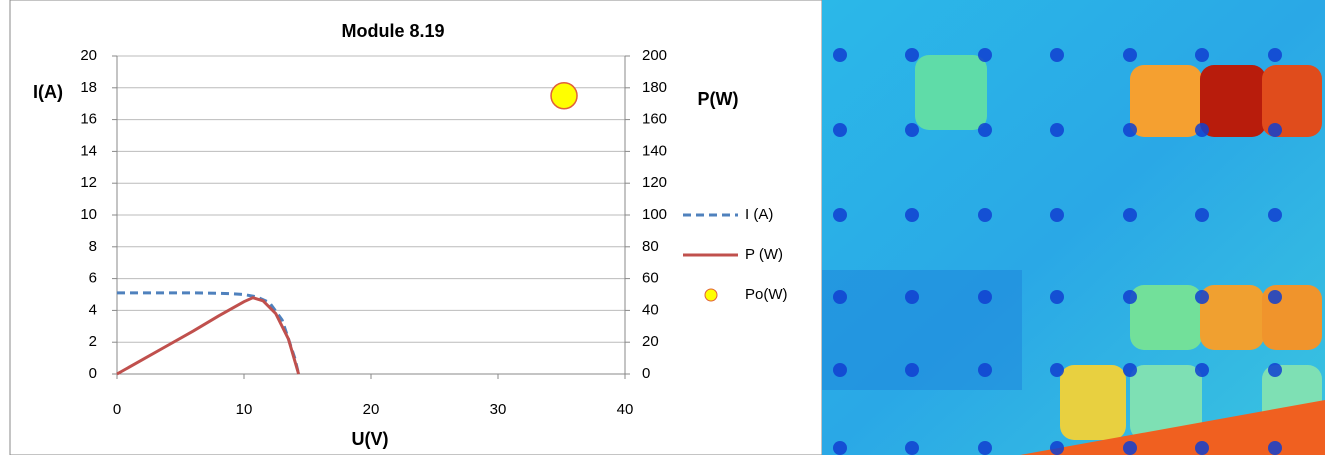 The image size is (1325, 455). What do you see at coordinates (654, 119) in the screenshot?
I see `y2-tick-label: 160` at bounding box center [654, 119].